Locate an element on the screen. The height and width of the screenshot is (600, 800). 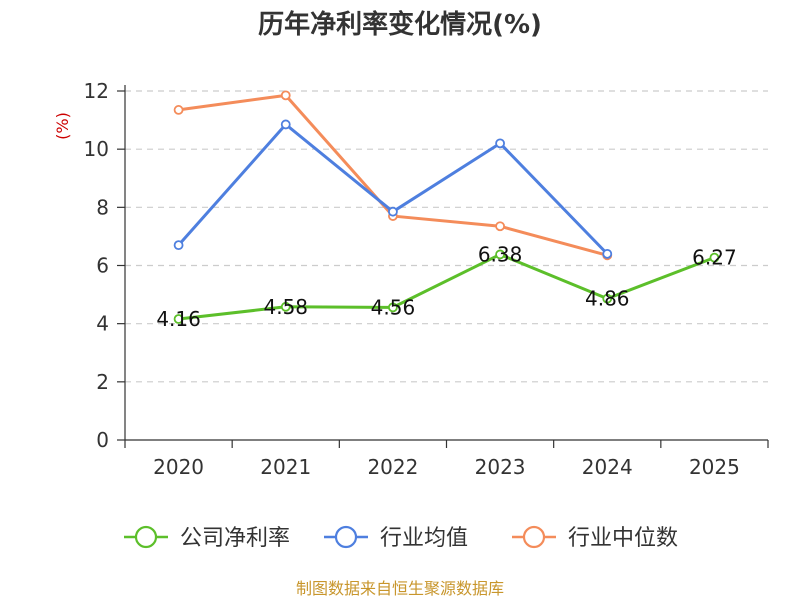
legend-label: 公司净利率 is located at coordinates (235, 538).